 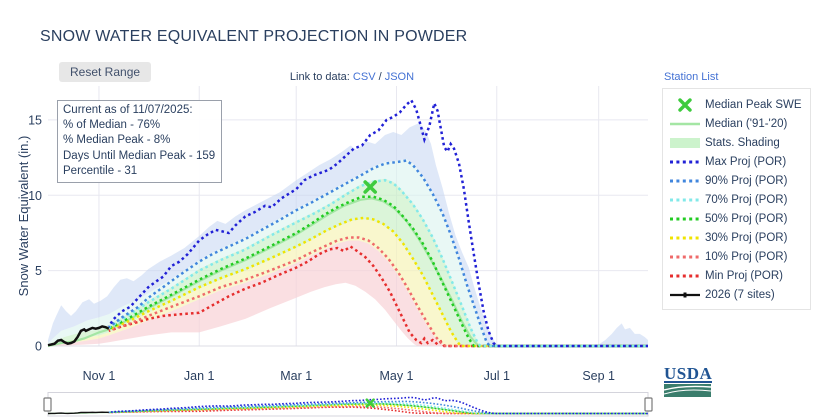 I want to click on legend-item-label: Max Proj (POR), so click(x=746, y=161).